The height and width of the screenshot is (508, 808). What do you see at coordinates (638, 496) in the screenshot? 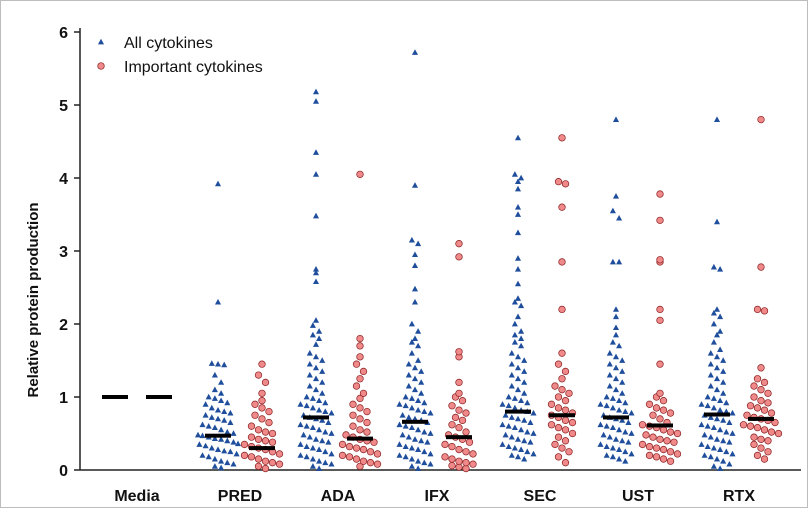
I see `x-tick-label: UST` at bounding box center [638, 496].